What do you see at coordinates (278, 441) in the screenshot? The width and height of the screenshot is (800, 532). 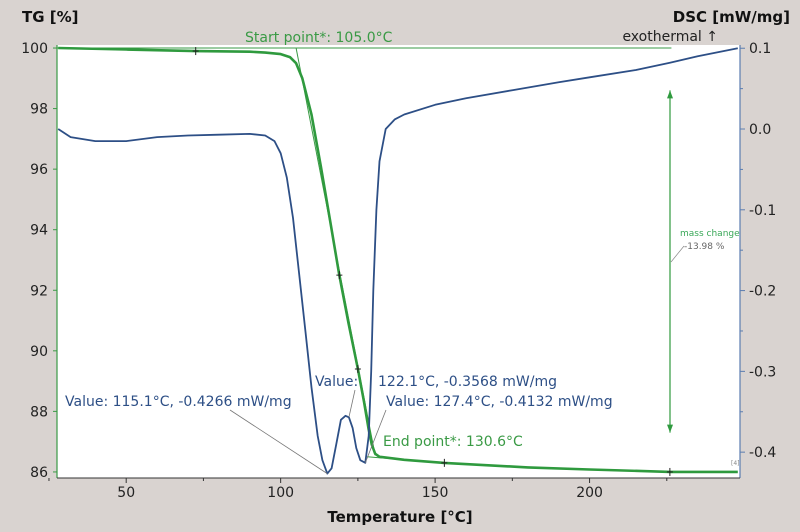 I see `peak1-leader` at bounding box center [278, 441].